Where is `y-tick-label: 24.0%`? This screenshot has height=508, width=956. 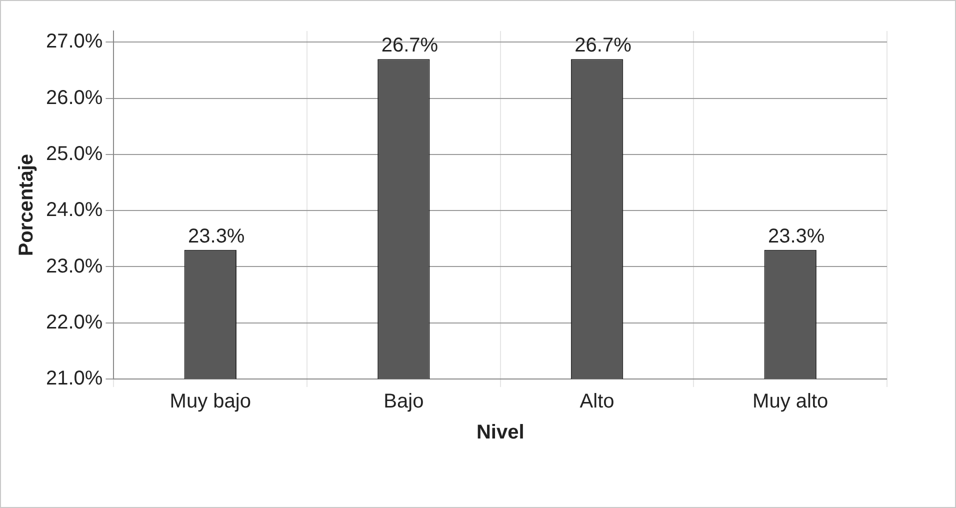
y-tick-label: 24.0% is located at coordinates (74, 210).